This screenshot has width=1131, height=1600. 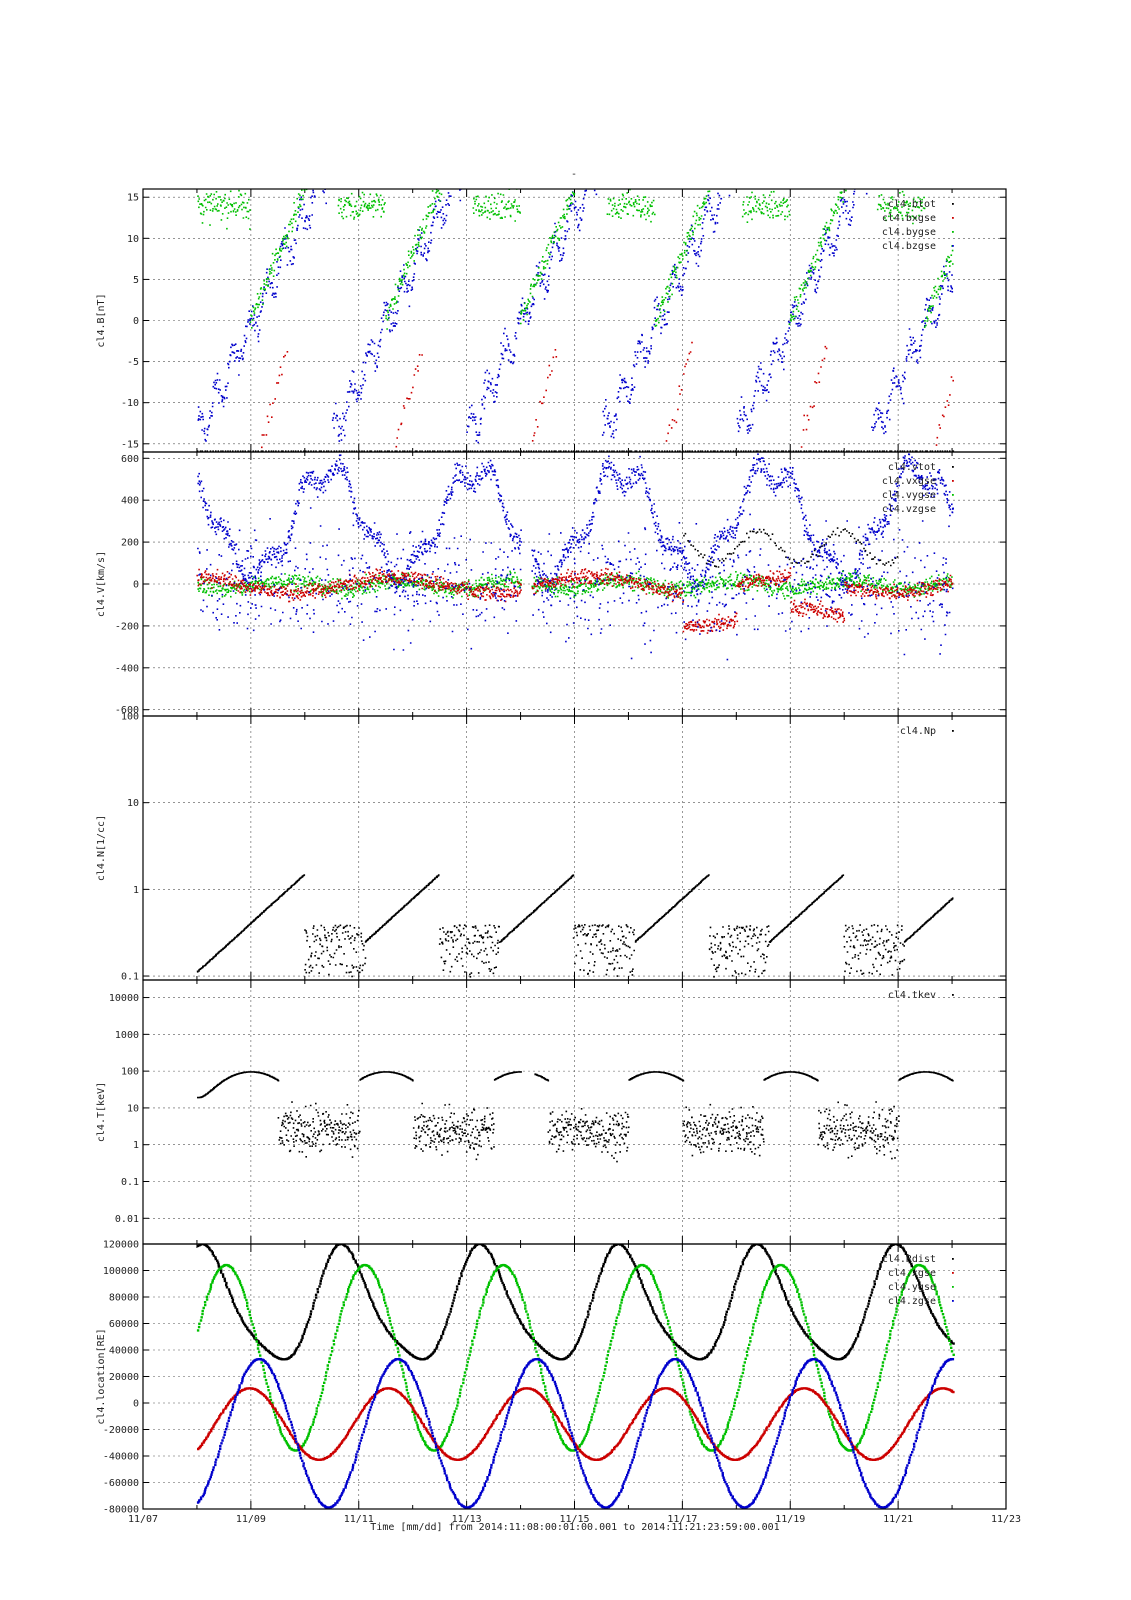 I want to click on y-tick-label: 60000, so click(x=124, y=1324).